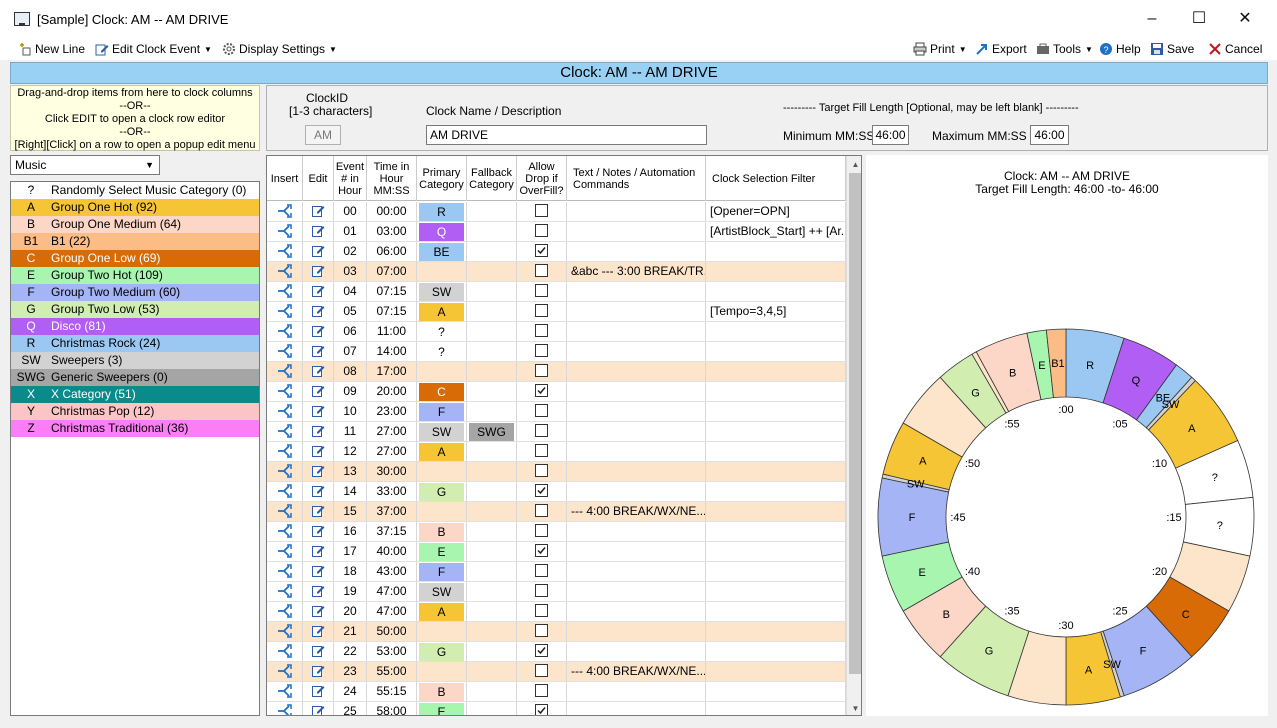  I want to click on category-item: F Group Two Medium (60), so click(135, 292).